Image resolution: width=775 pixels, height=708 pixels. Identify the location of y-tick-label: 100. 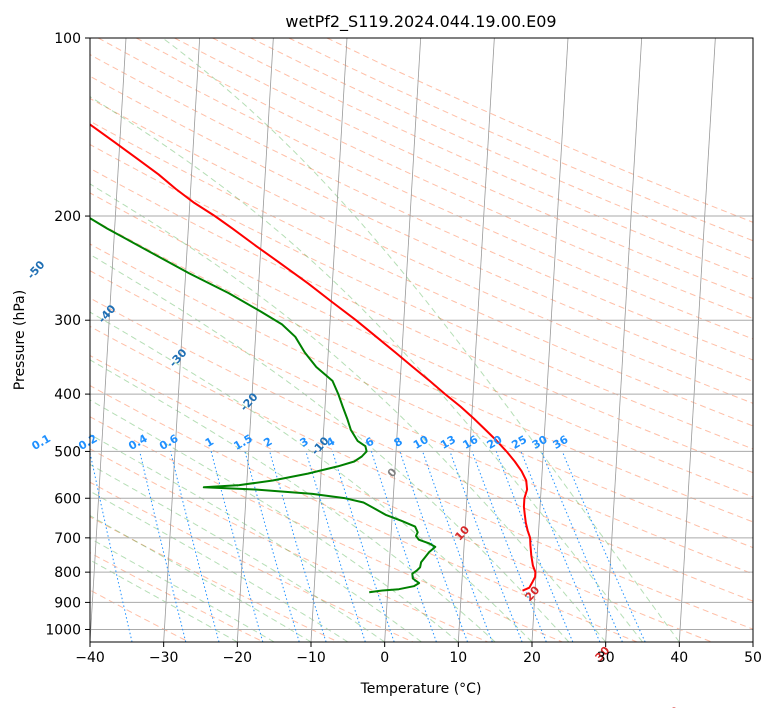
(67, 39).